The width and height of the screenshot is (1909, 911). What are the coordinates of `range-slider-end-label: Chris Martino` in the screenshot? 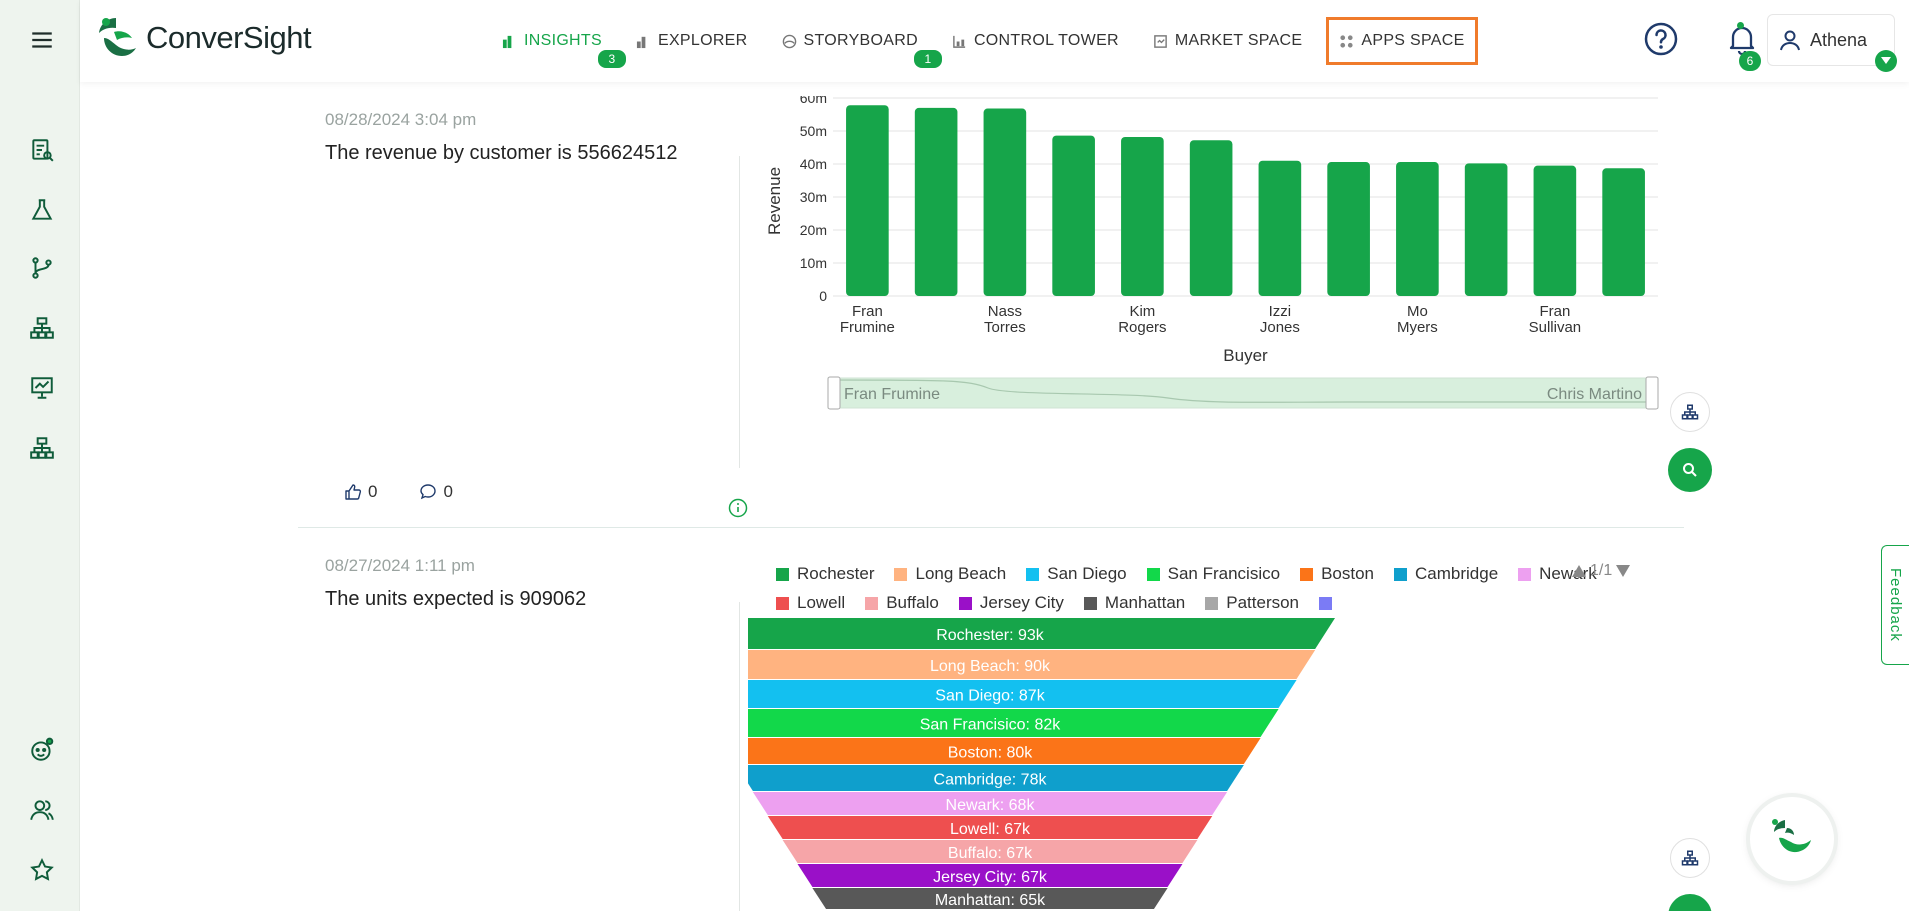 It's located at (1594, 394).